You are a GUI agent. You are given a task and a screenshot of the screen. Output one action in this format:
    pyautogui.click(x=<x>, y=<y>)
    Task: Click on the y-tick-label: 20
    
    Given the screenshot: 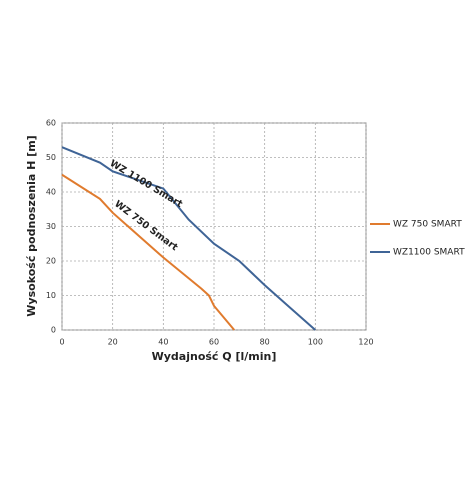 What is the action you would take?
    pyautogui.click(x=51, y=261)
    